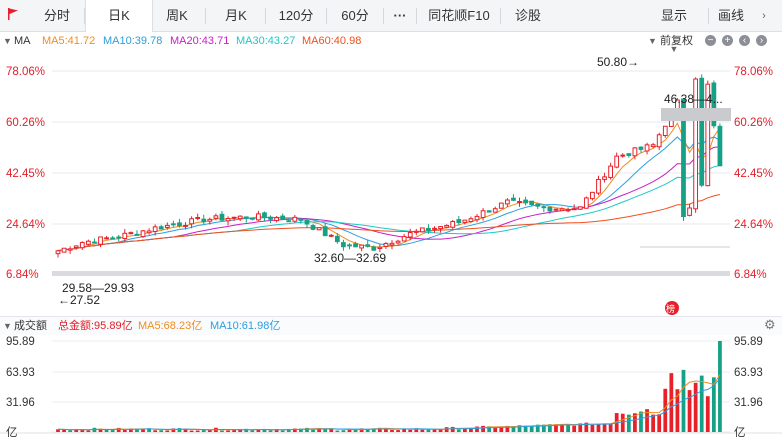  Describe the element at coordinates (20, 342) in the screenshot. I see `volume-axis-left-label: 95.89` at that location.